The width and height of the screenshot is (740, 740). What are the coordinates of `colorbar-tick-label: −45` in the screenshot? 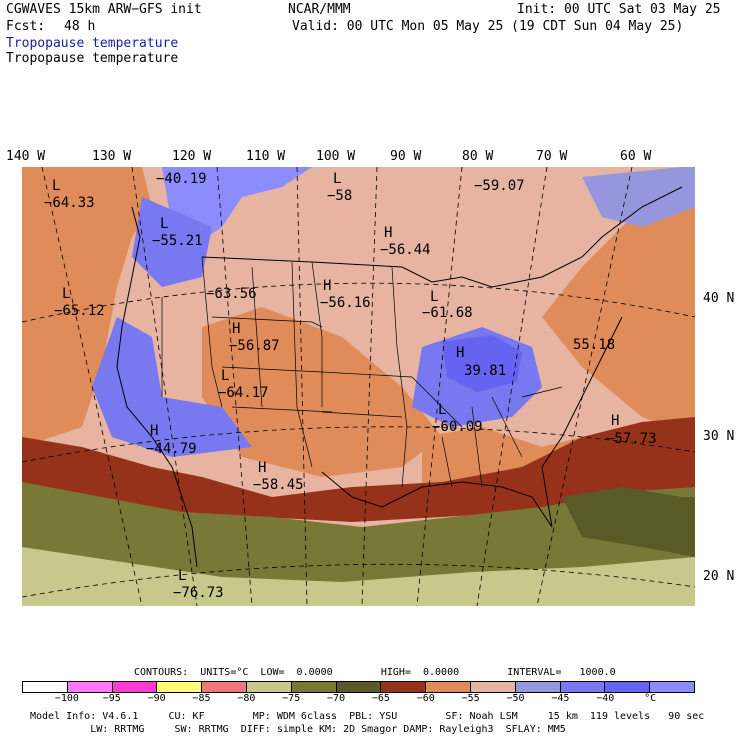 It's located at (560, 698).